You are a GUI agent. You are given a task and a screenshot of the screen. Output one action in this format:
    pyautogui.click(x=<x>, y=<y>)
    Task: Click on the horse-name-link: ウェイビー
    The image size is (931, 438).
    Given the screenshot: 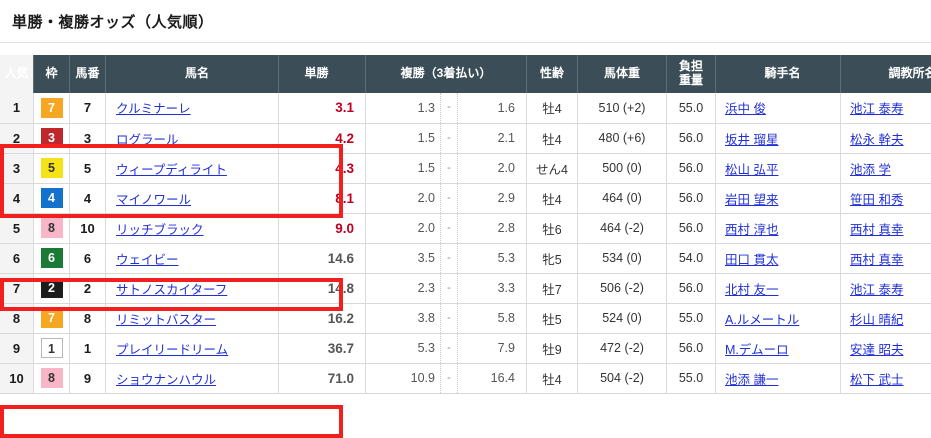 What is the action you would take?
    pyautogui.click(x=147, y=260)
    